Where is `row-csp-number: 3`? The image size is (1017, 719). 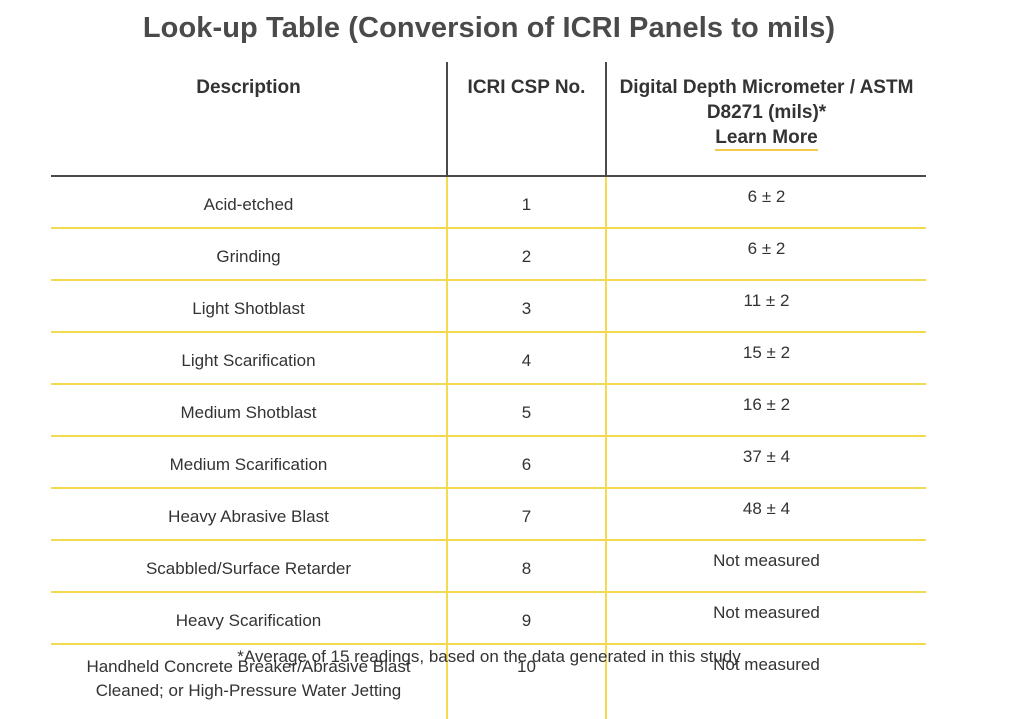 row-csp-number: 3 is located at coordinates (527, 306).